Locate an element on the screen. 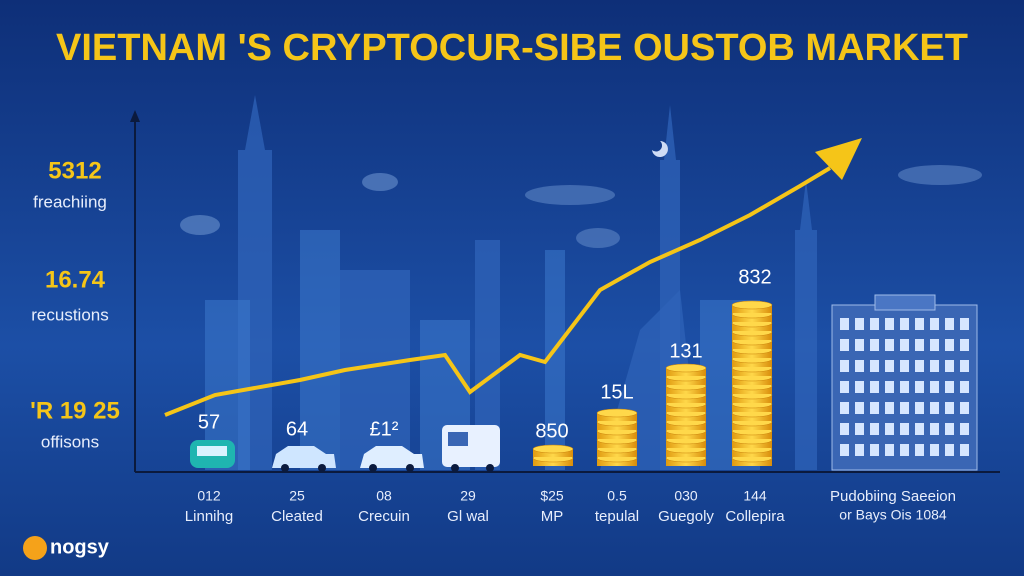  item-label: Linnihg is located at coordinates (209, 516).